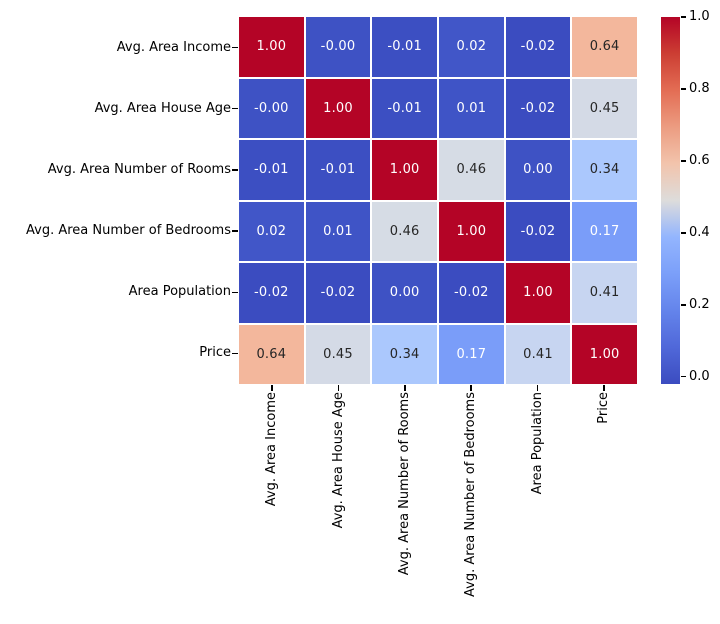 Image resolution: width=720 pixels, height=624 pixels. Describe the element at coordinates (699, 88) in the screenshot. I see `colorbar-tick-label: 0.8` at that location.